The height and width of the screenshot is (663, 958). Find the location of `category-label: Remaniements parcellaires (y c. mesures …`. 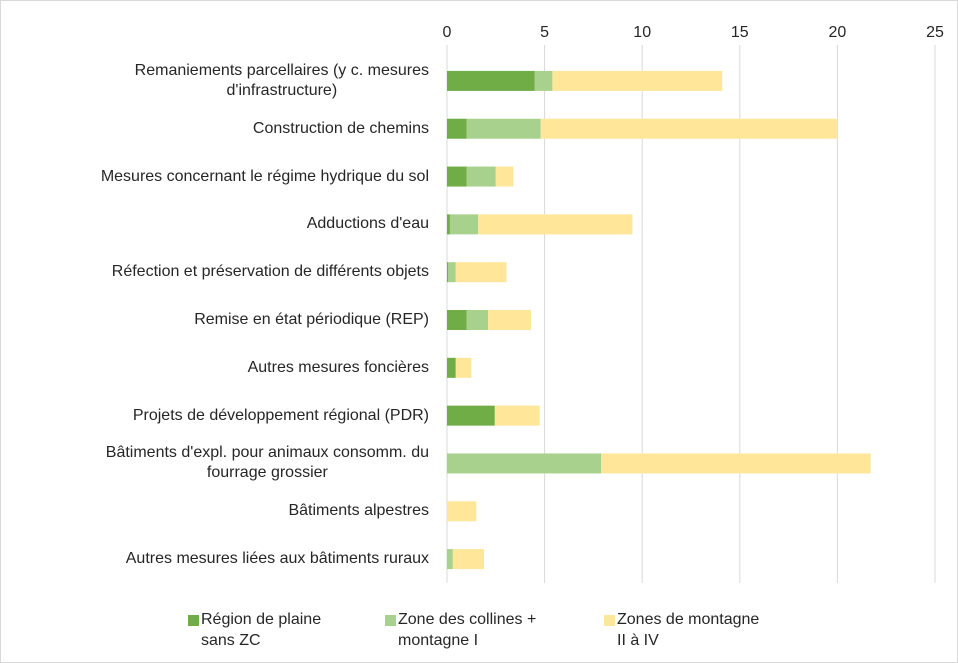

category-label: Remaniements parcellaires (y c. mesures … is located at coordinates (281, 80).